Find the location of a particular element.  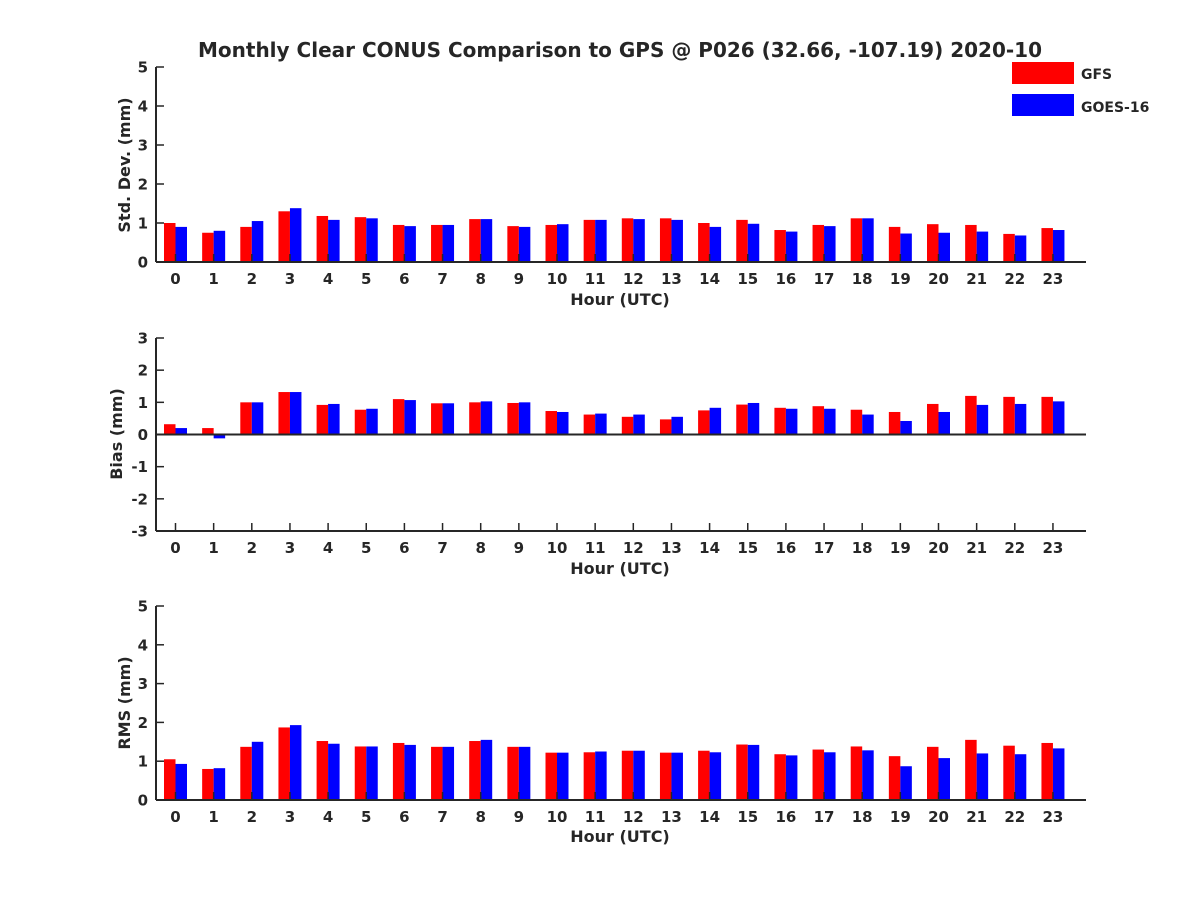

rms-xtick-label: 15 is located at coordinates (747, 817).